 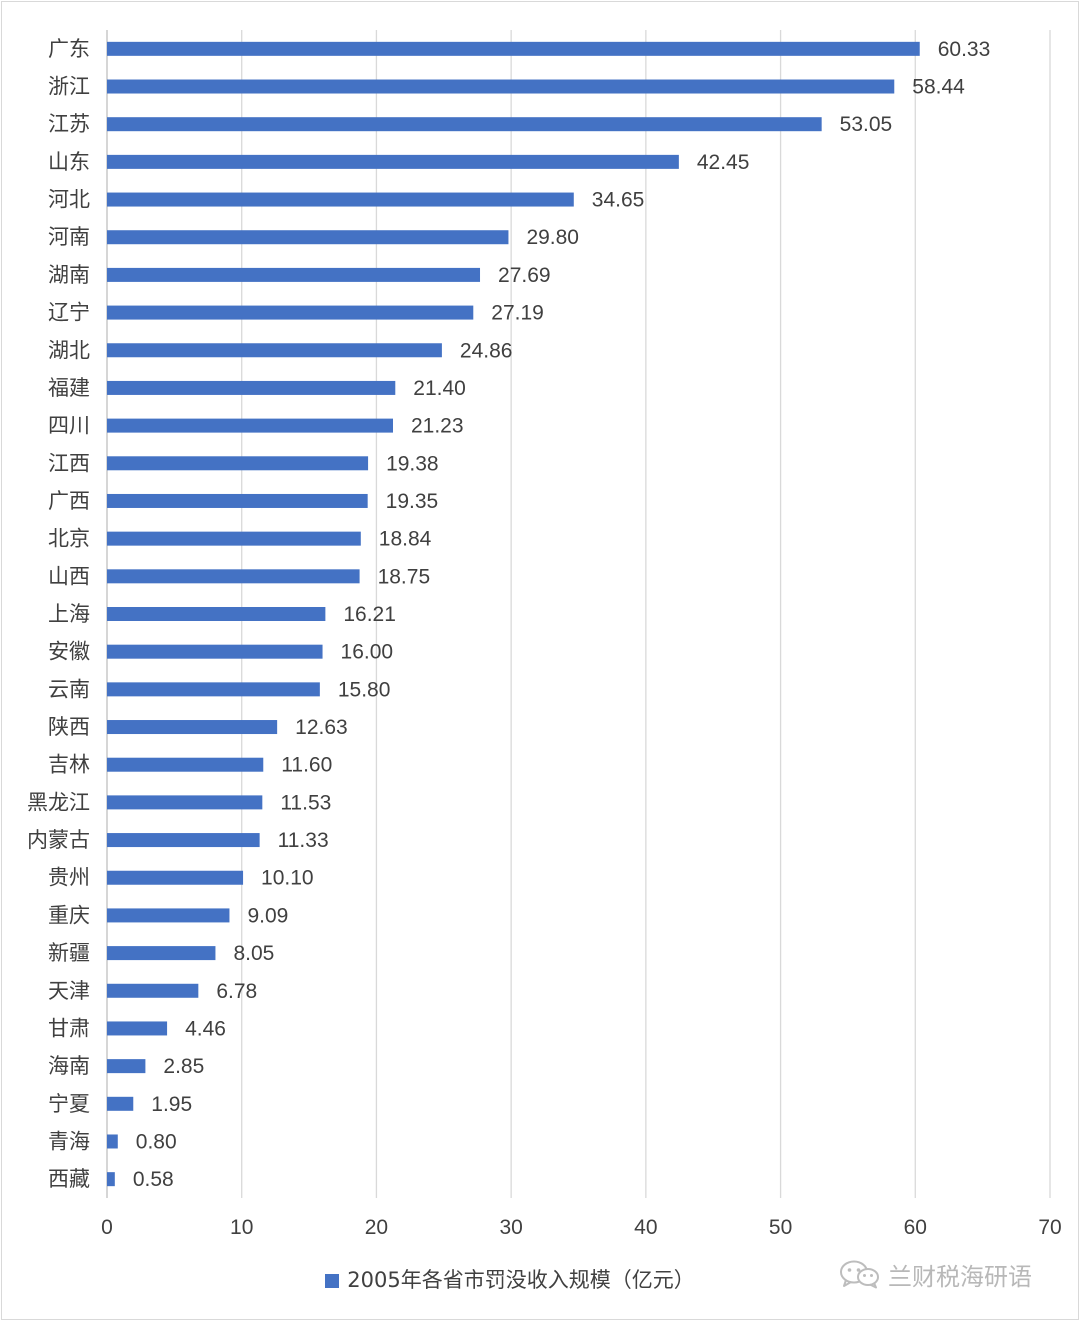 I want to click on data-label: 1.95, so click(x=171, y=1104).